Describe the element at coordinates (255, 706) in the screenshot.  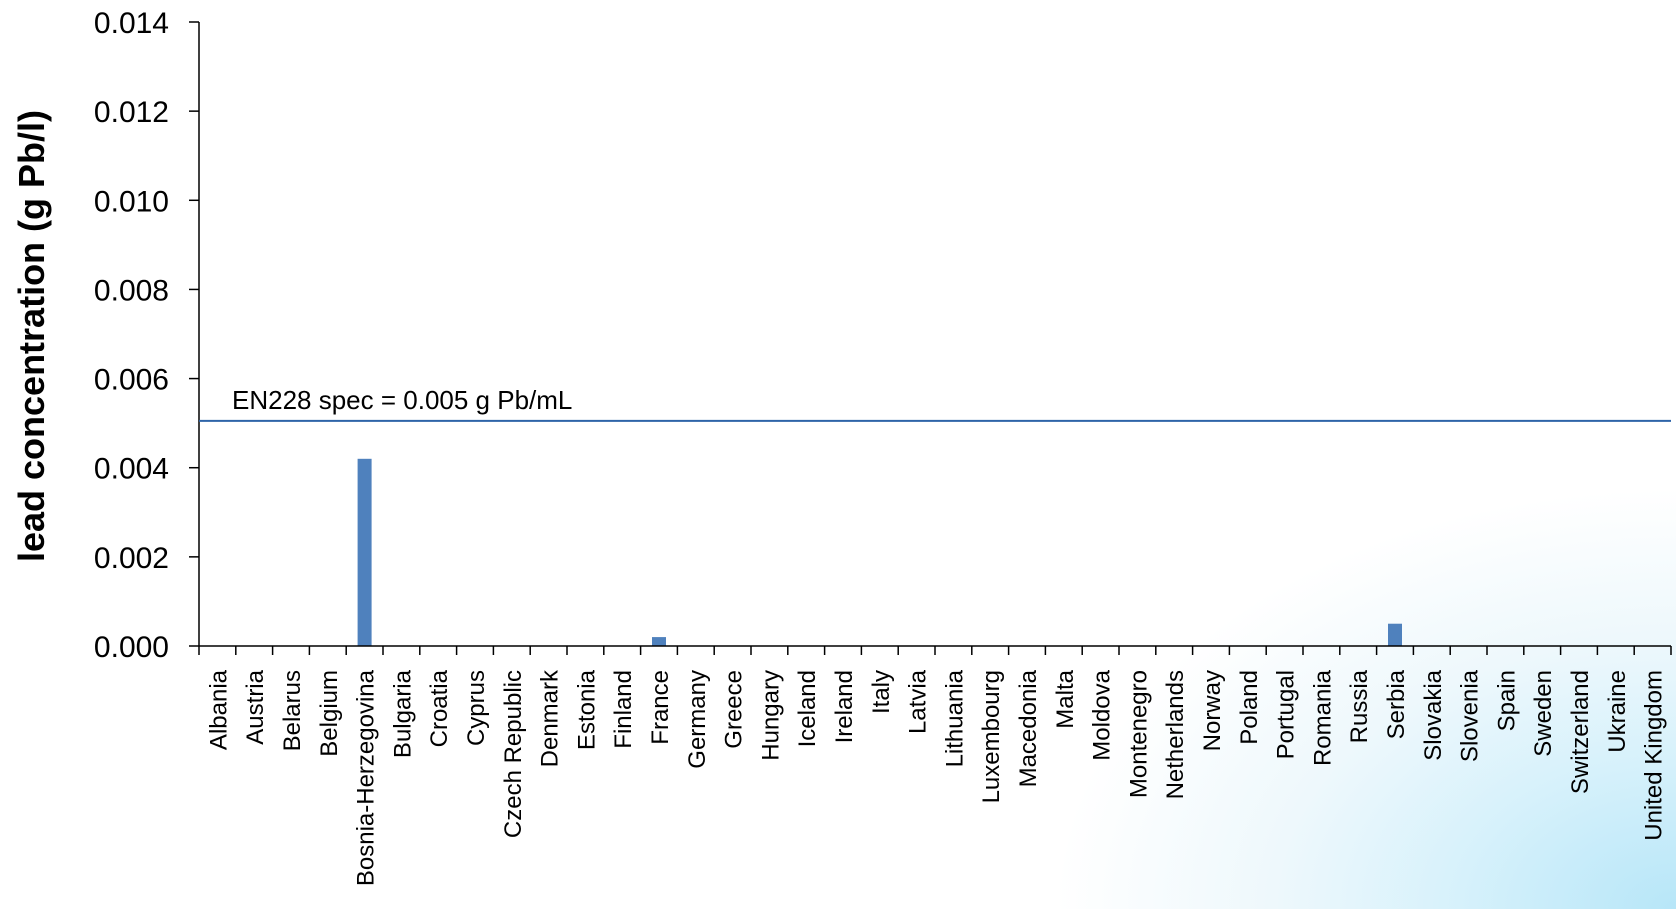
I see `x-tick-label: Austria` at that location.